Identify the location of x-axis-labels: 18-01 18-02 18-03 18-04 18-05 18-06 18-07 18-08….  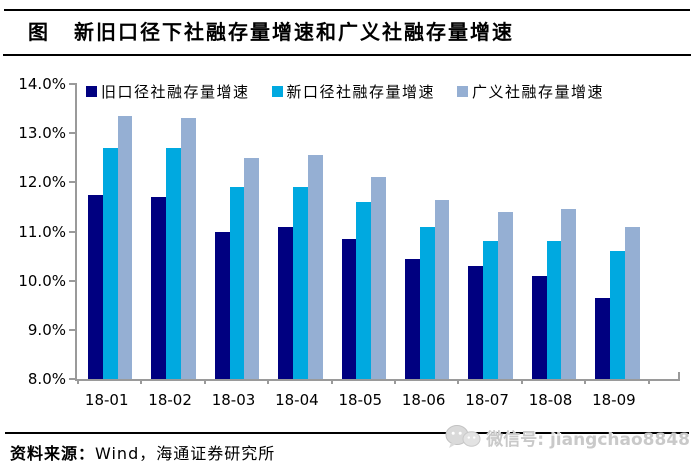
(376, 401).